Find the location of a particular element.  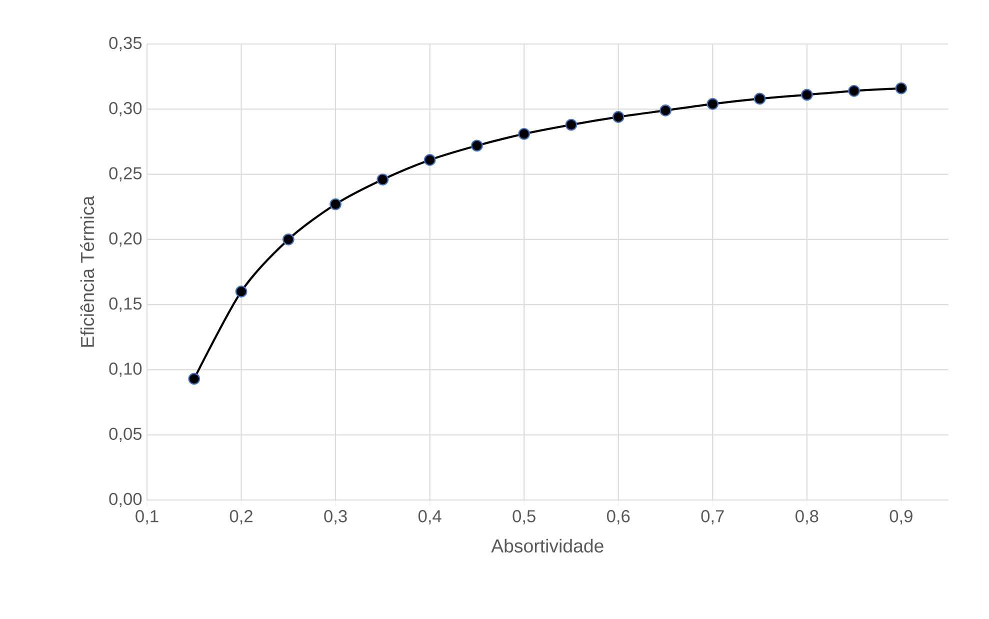

y-tick-label: 0,20 is located at coordinates (125, 239).